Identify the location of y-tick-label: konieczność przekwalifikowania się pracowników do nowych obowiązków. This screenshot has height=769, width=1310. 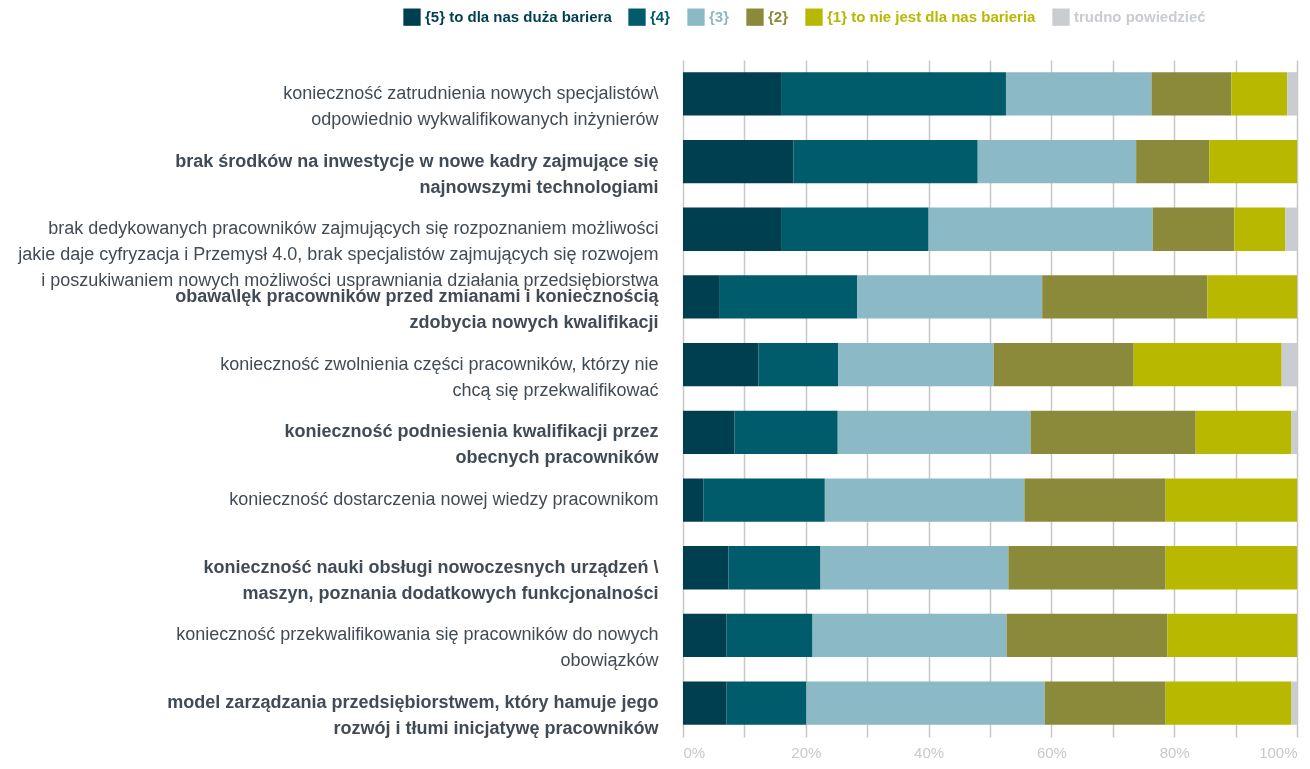
(418, 647).